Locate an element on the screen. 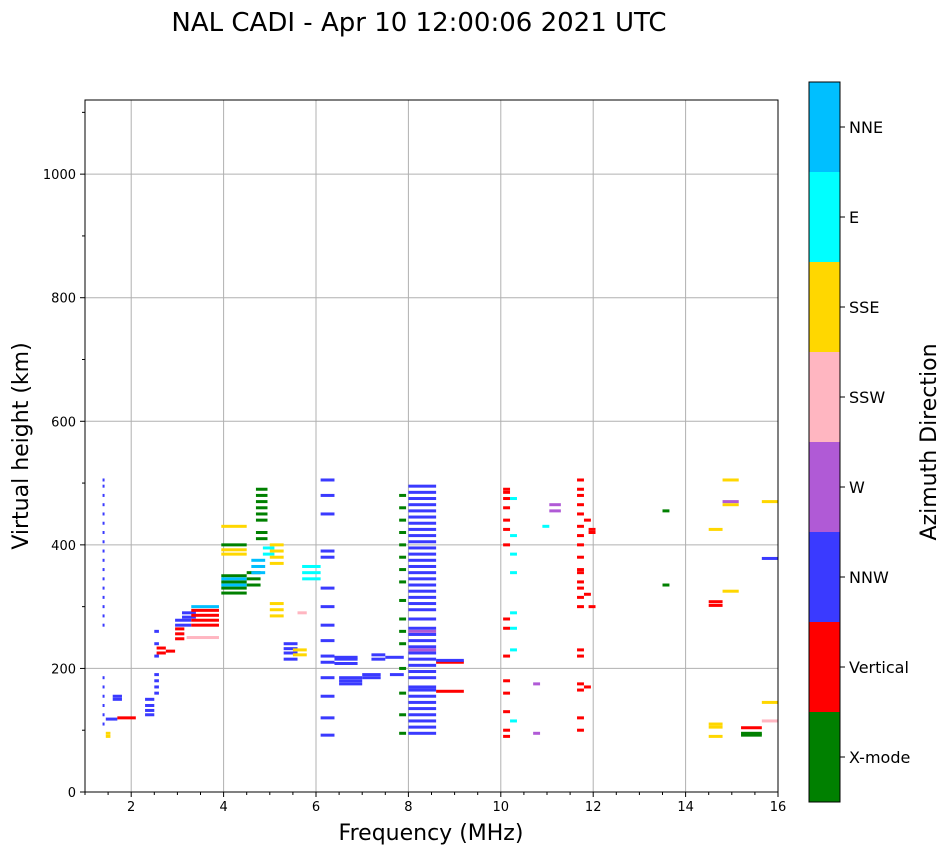 The height and width of the screenshot is (856, 951). colorbar-tick-label: SSW is located at coordinates (867, 397).